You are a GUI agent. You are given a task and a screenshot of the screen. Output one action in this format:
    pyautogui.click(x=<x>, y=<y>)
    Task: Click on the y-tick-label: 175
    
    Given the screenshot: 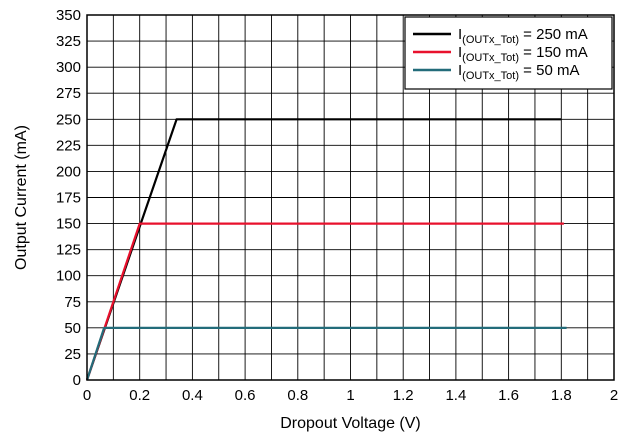 What is the action you would take?
    pyautogui.click(x=68, y=198)
    